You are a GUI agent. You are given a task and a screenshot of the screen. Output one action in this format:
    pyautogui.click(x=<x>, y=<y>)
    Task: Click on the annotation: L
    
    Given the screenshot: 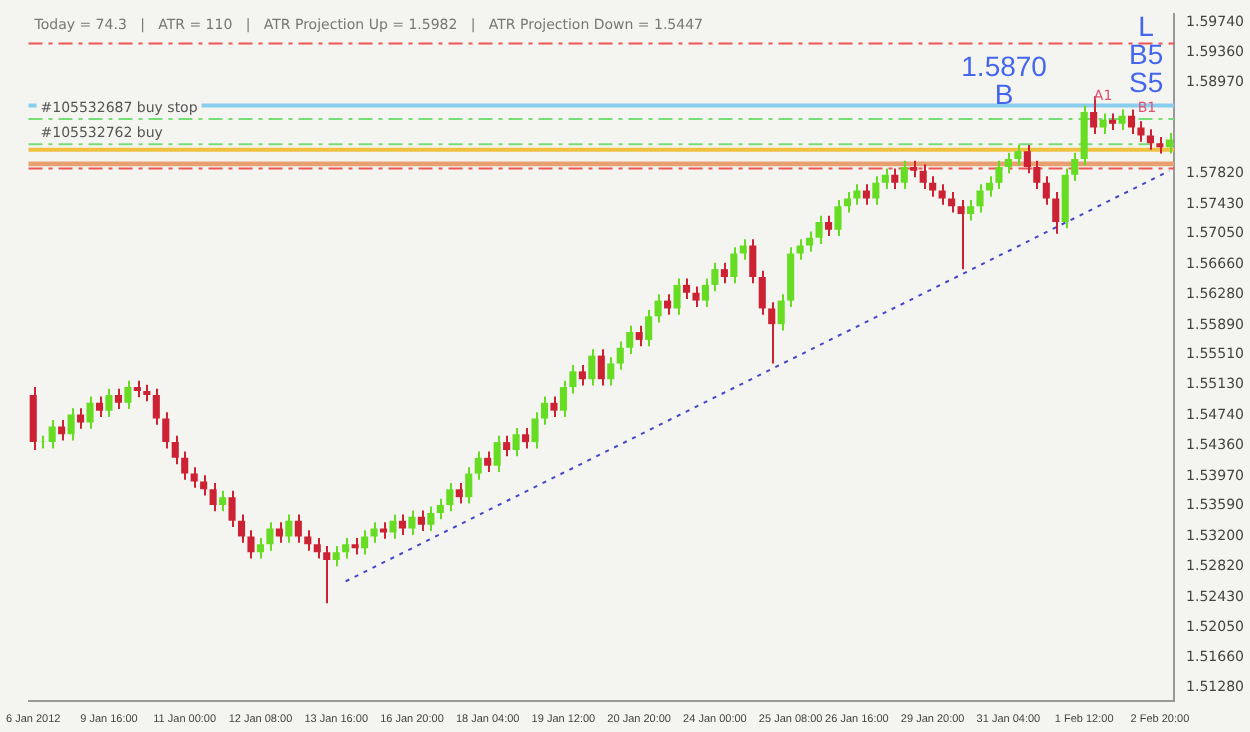 What is the action you would take?
    pyautogui.click(x=1146, y=26)
    